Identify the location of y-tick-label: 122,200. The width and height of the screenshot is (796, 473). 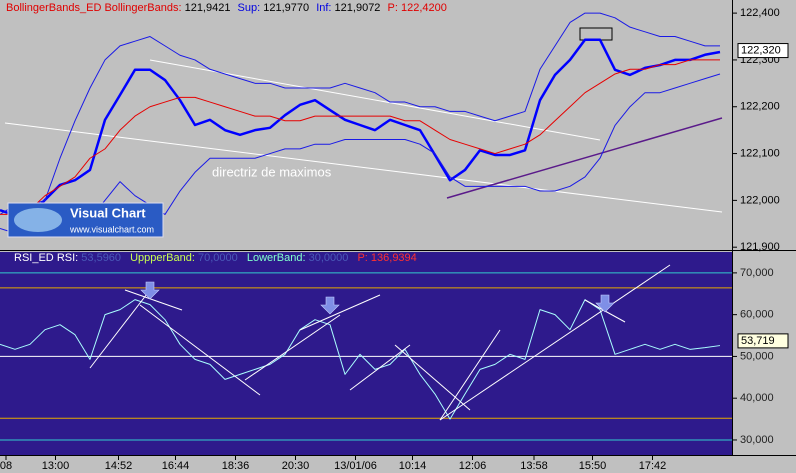
(760, 107).